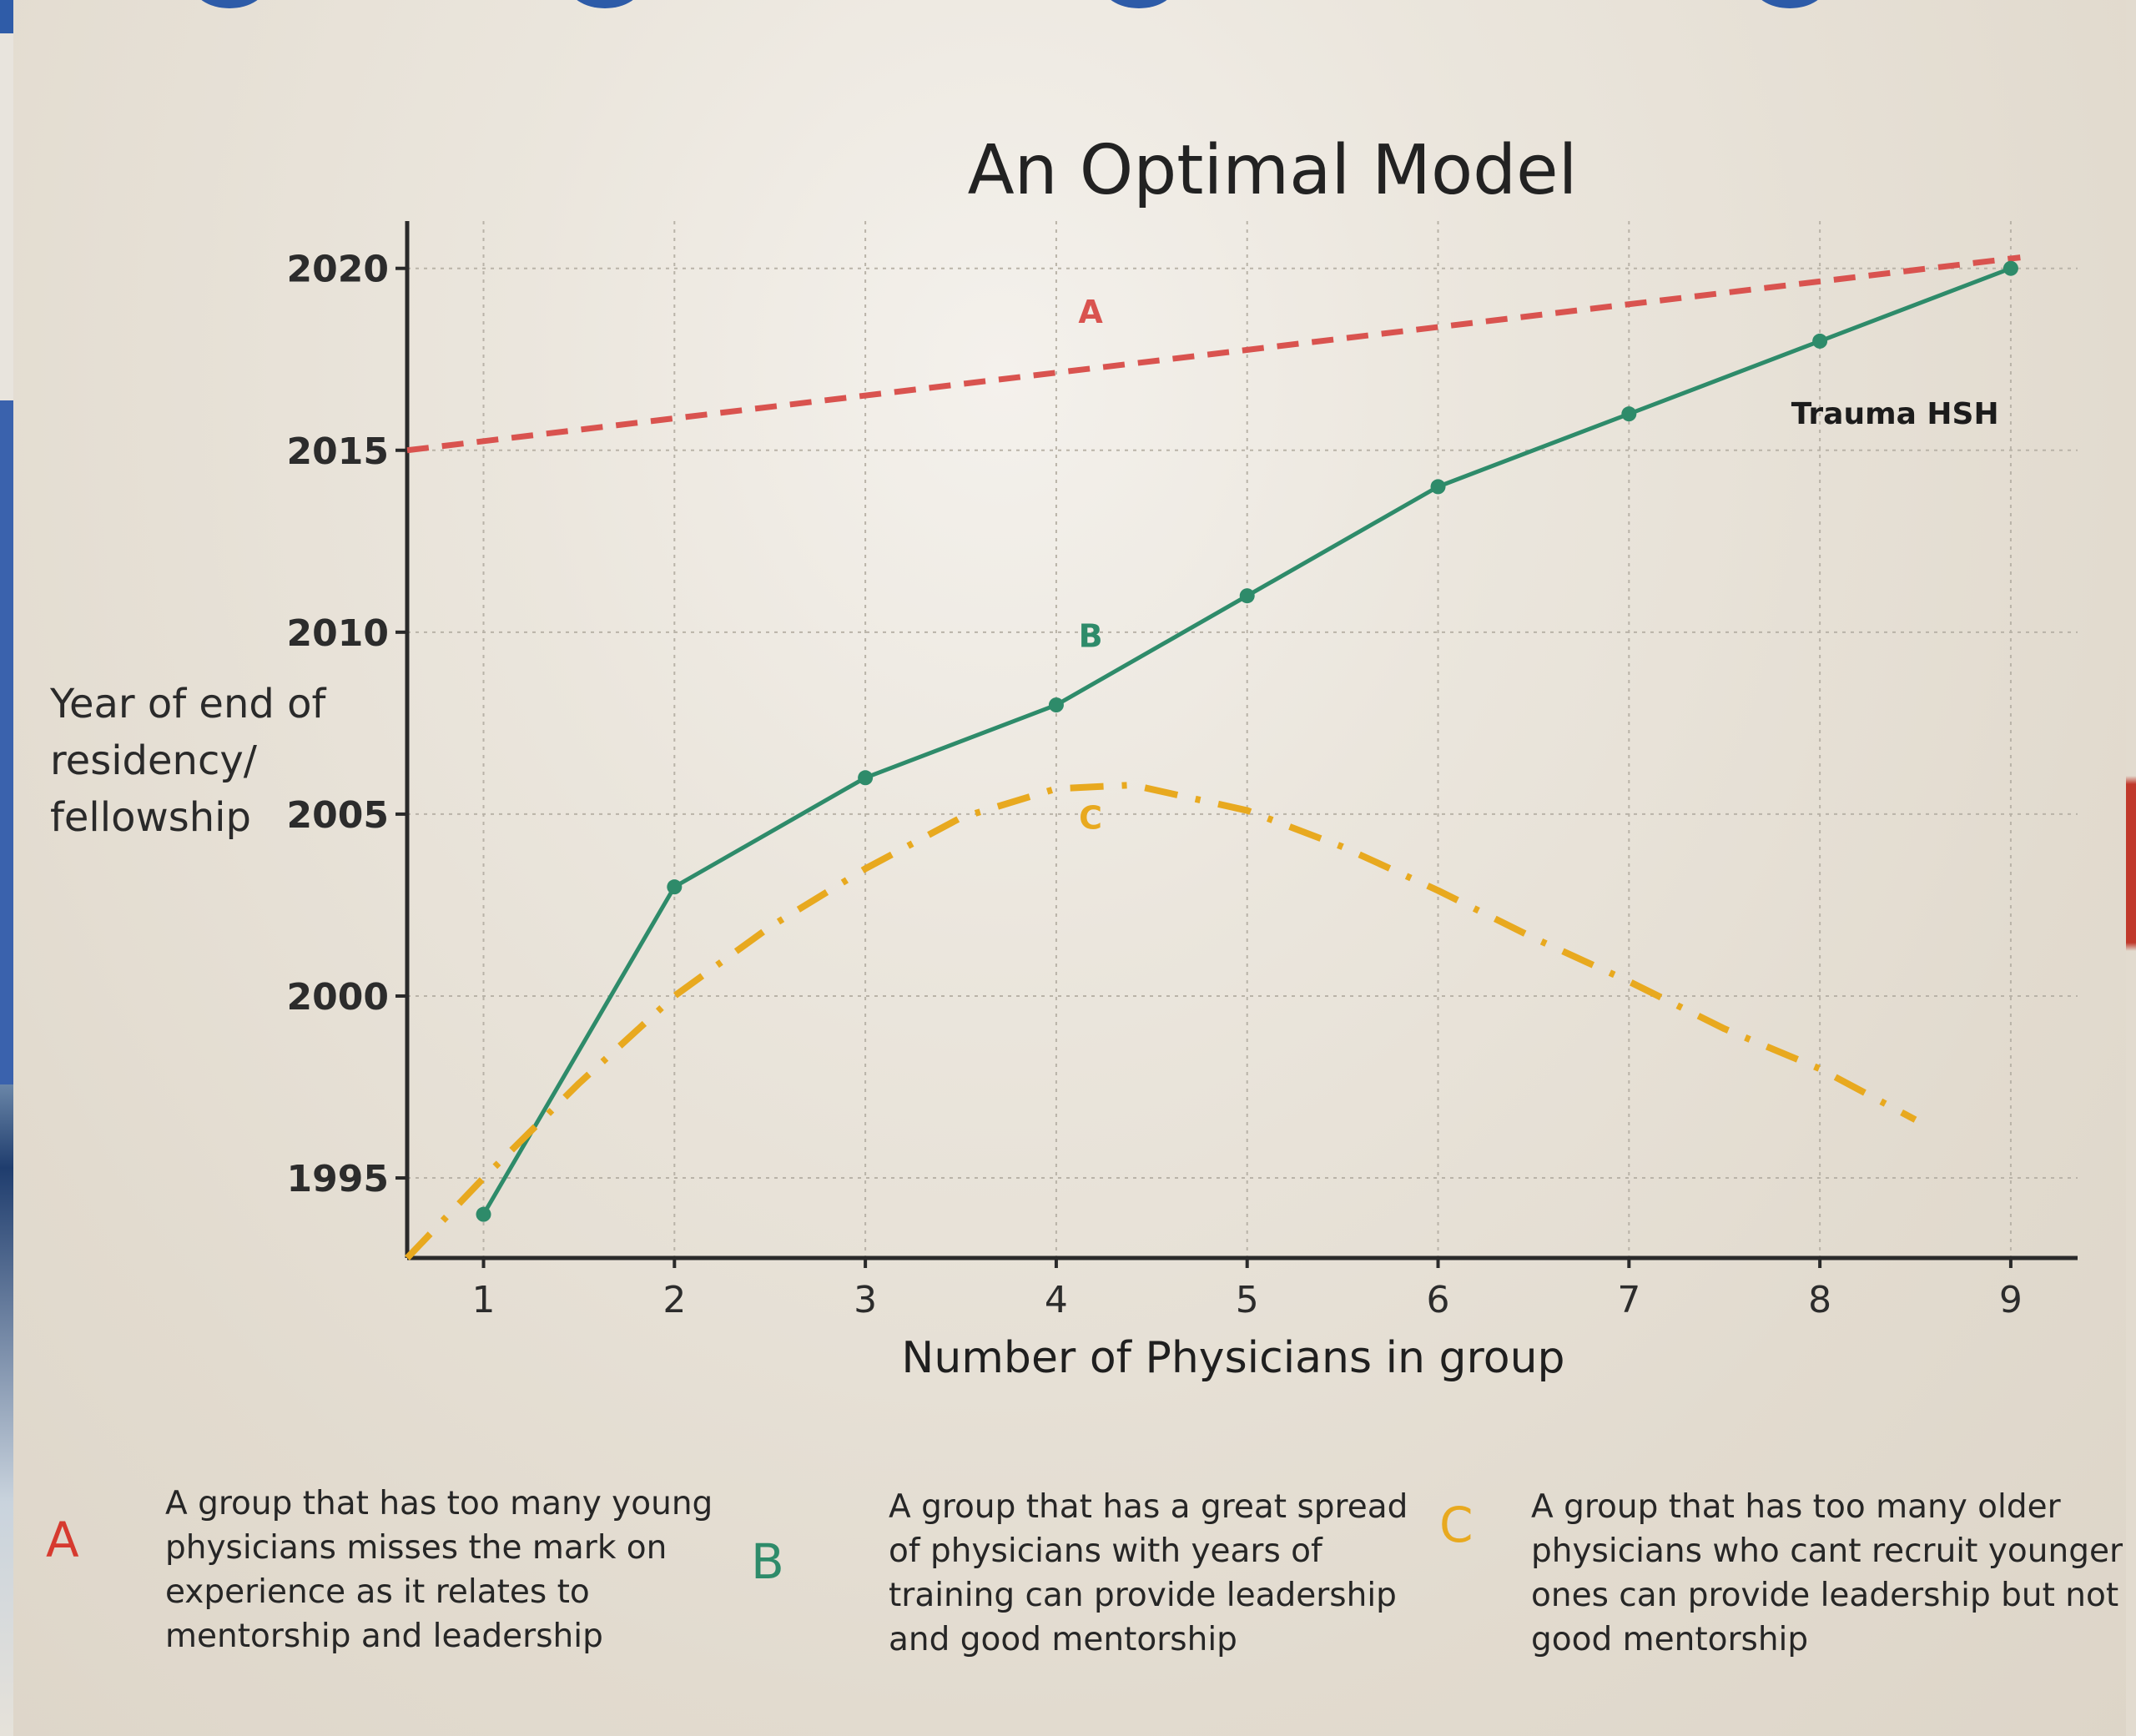 The width and height of the screenshot is (2136, 1736). I want to click on series-a-line, so click(1213, 354).